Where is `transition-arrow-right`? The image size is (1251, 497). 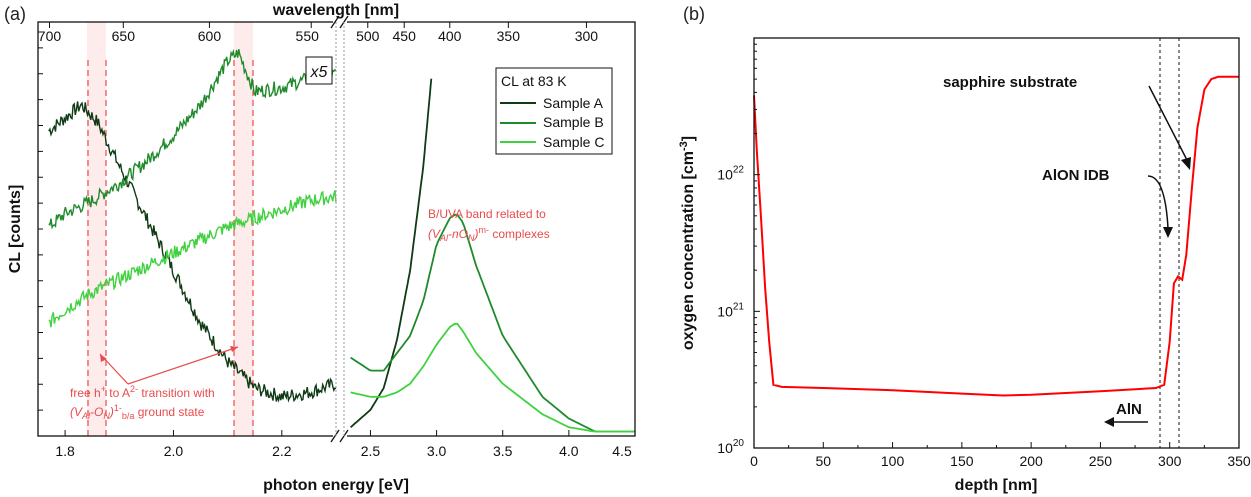
transition-arrow-right is located at coordinates (183, 365).